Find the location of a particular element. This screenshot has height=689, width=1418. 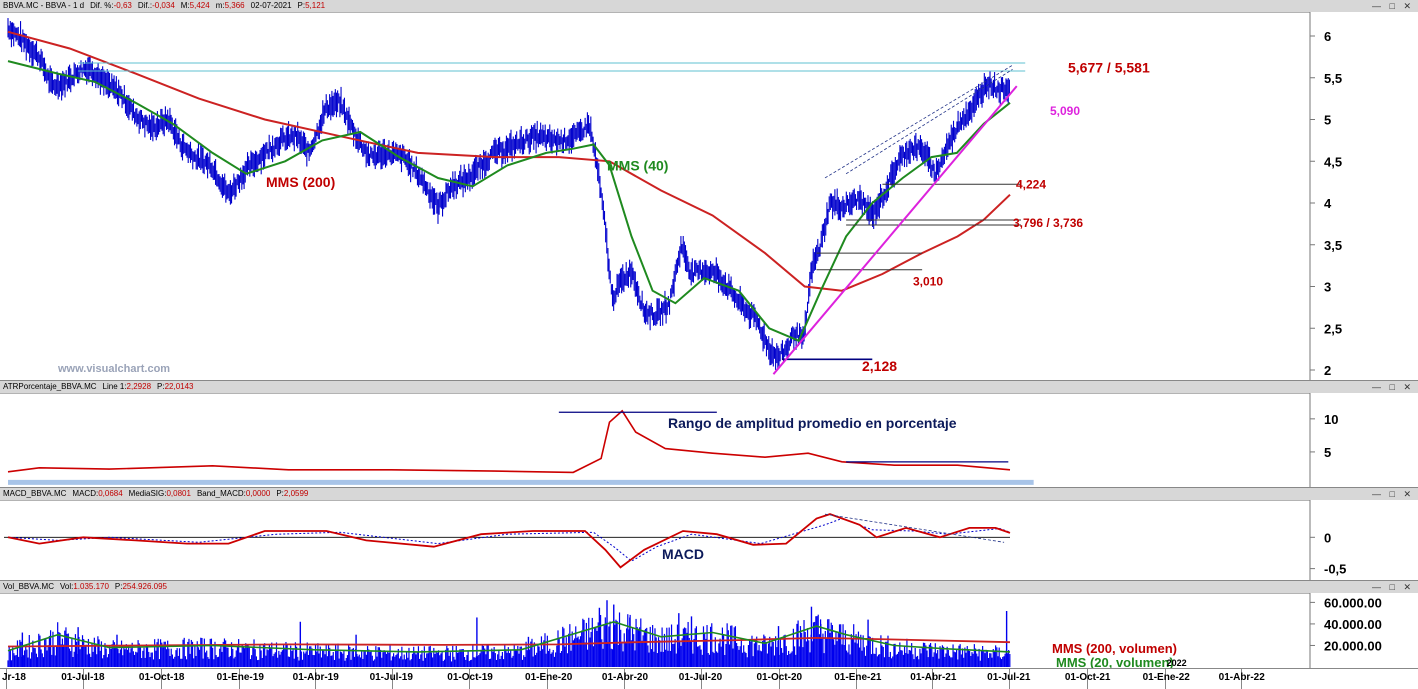

y-tick-label: 5,5 is located at coordinates (1333, 78).